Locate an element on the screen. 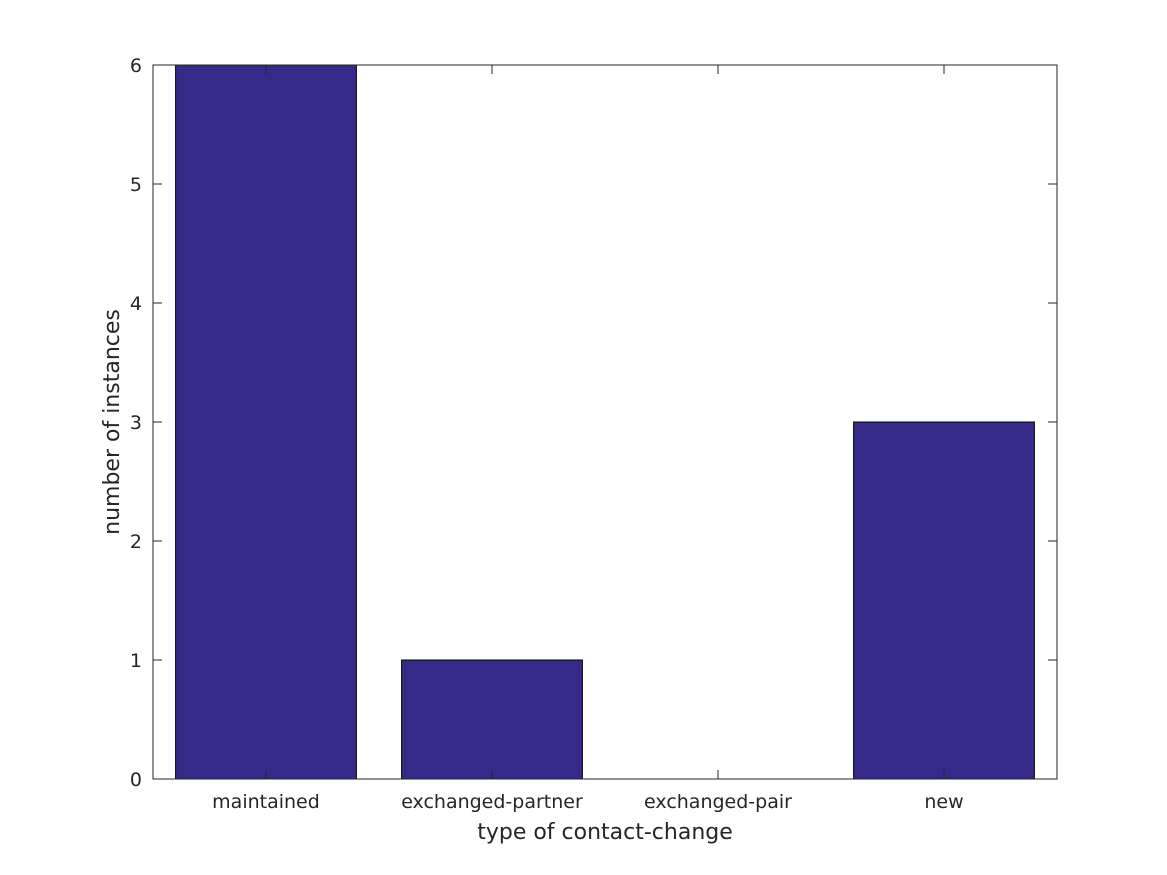  x-tick-label: exchanged-pair is located at coordinates (718, 802).